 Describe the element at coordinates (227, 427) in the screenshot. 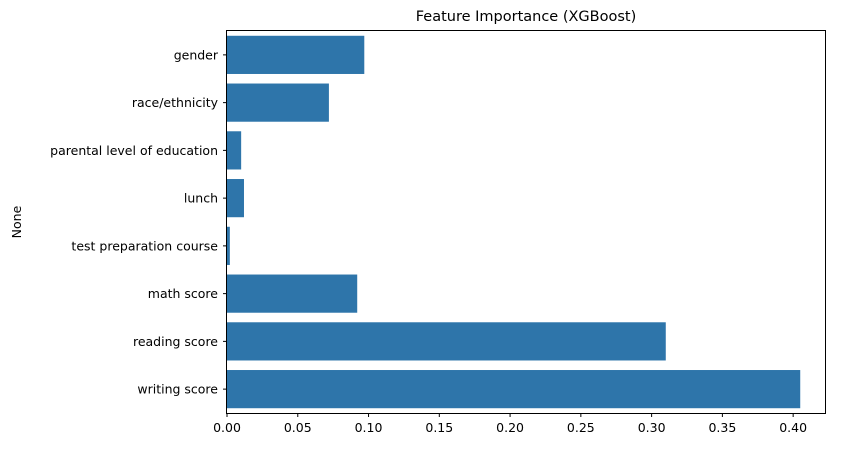

I see `x-tick-label: 0.00` at that location.